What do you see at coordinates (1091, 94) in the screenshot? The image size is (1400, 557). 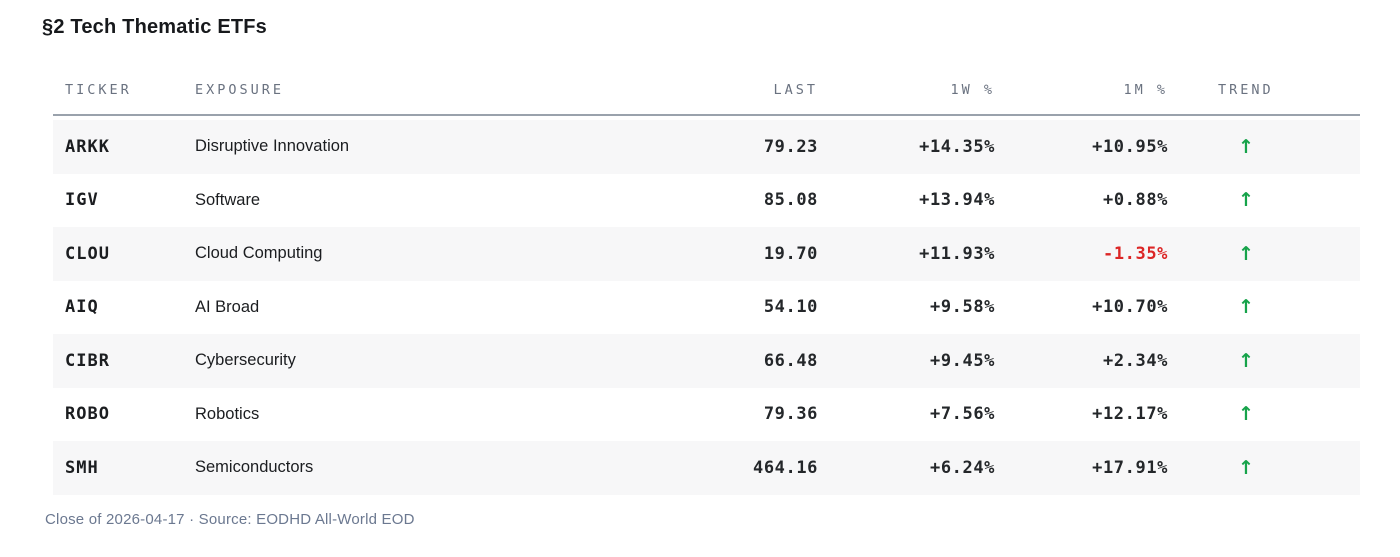 I see `col-header-1m: 1M %` at bounding box center [1091, 94].